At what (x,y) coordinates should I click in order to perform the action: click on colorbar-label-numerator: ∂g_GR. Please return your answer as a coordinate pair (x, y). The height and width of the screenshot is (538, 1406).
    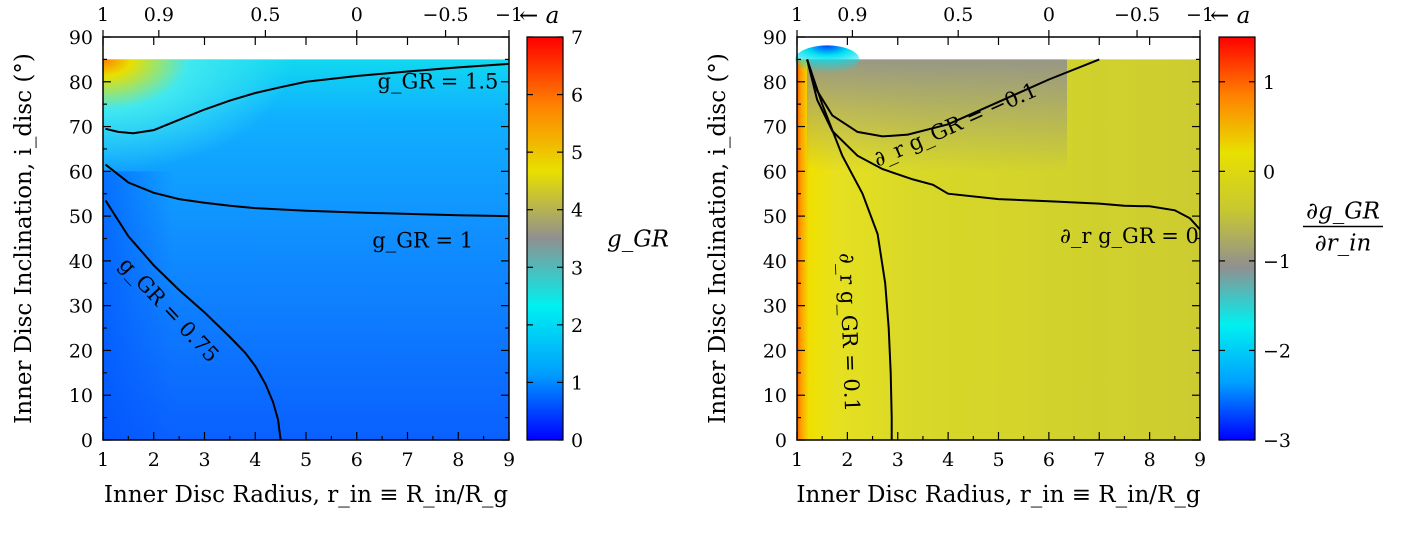
    Looking at the image, I should click on (1343, 212).